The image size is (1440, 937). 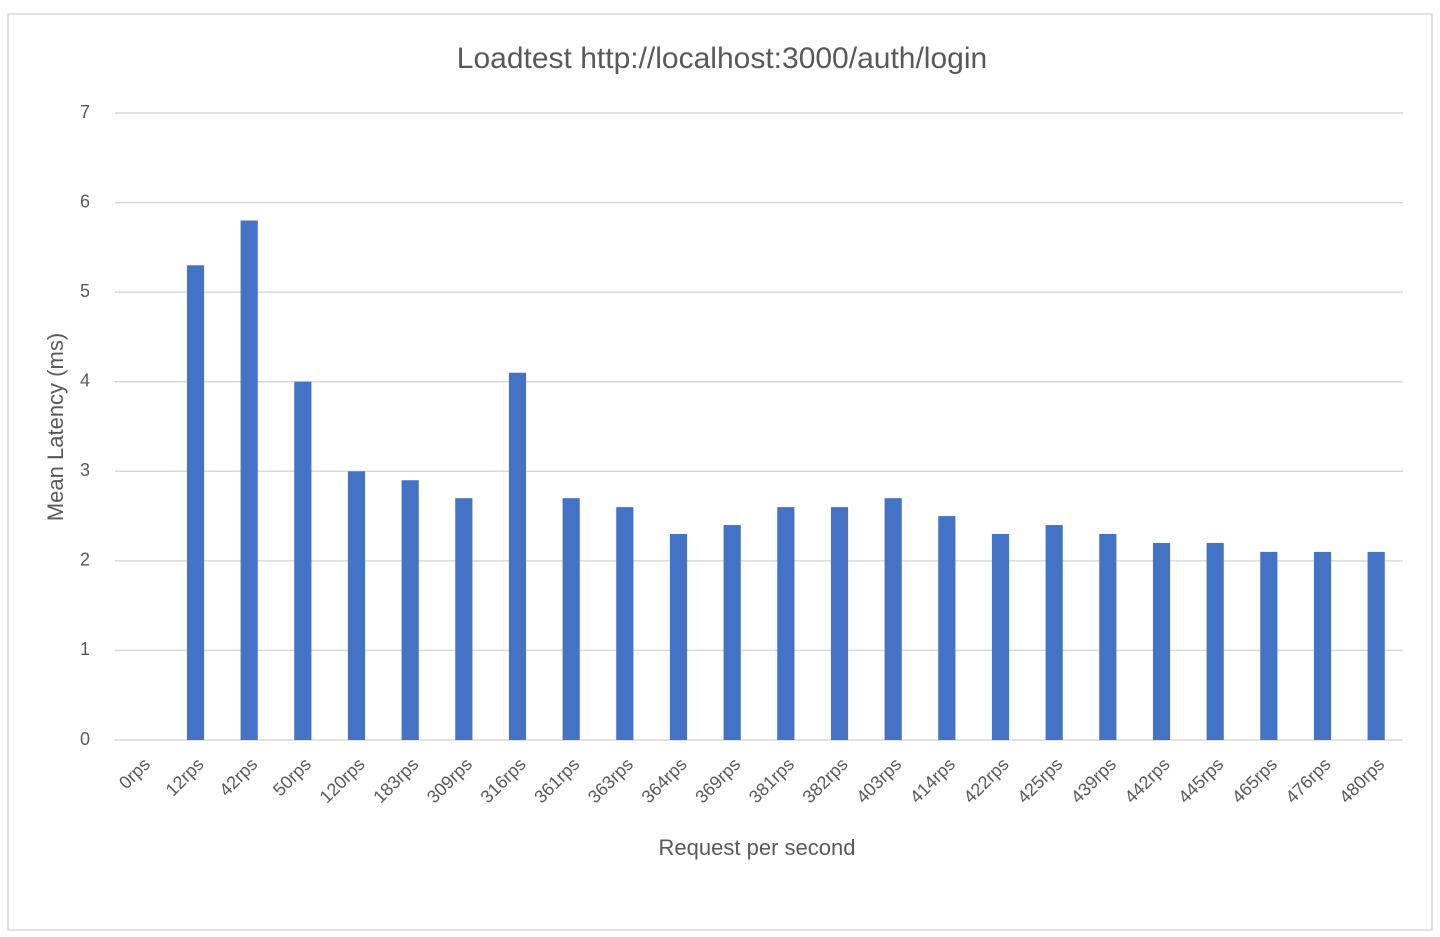 I want to click on y-tick-label: 0, so click(x=85, y=739).